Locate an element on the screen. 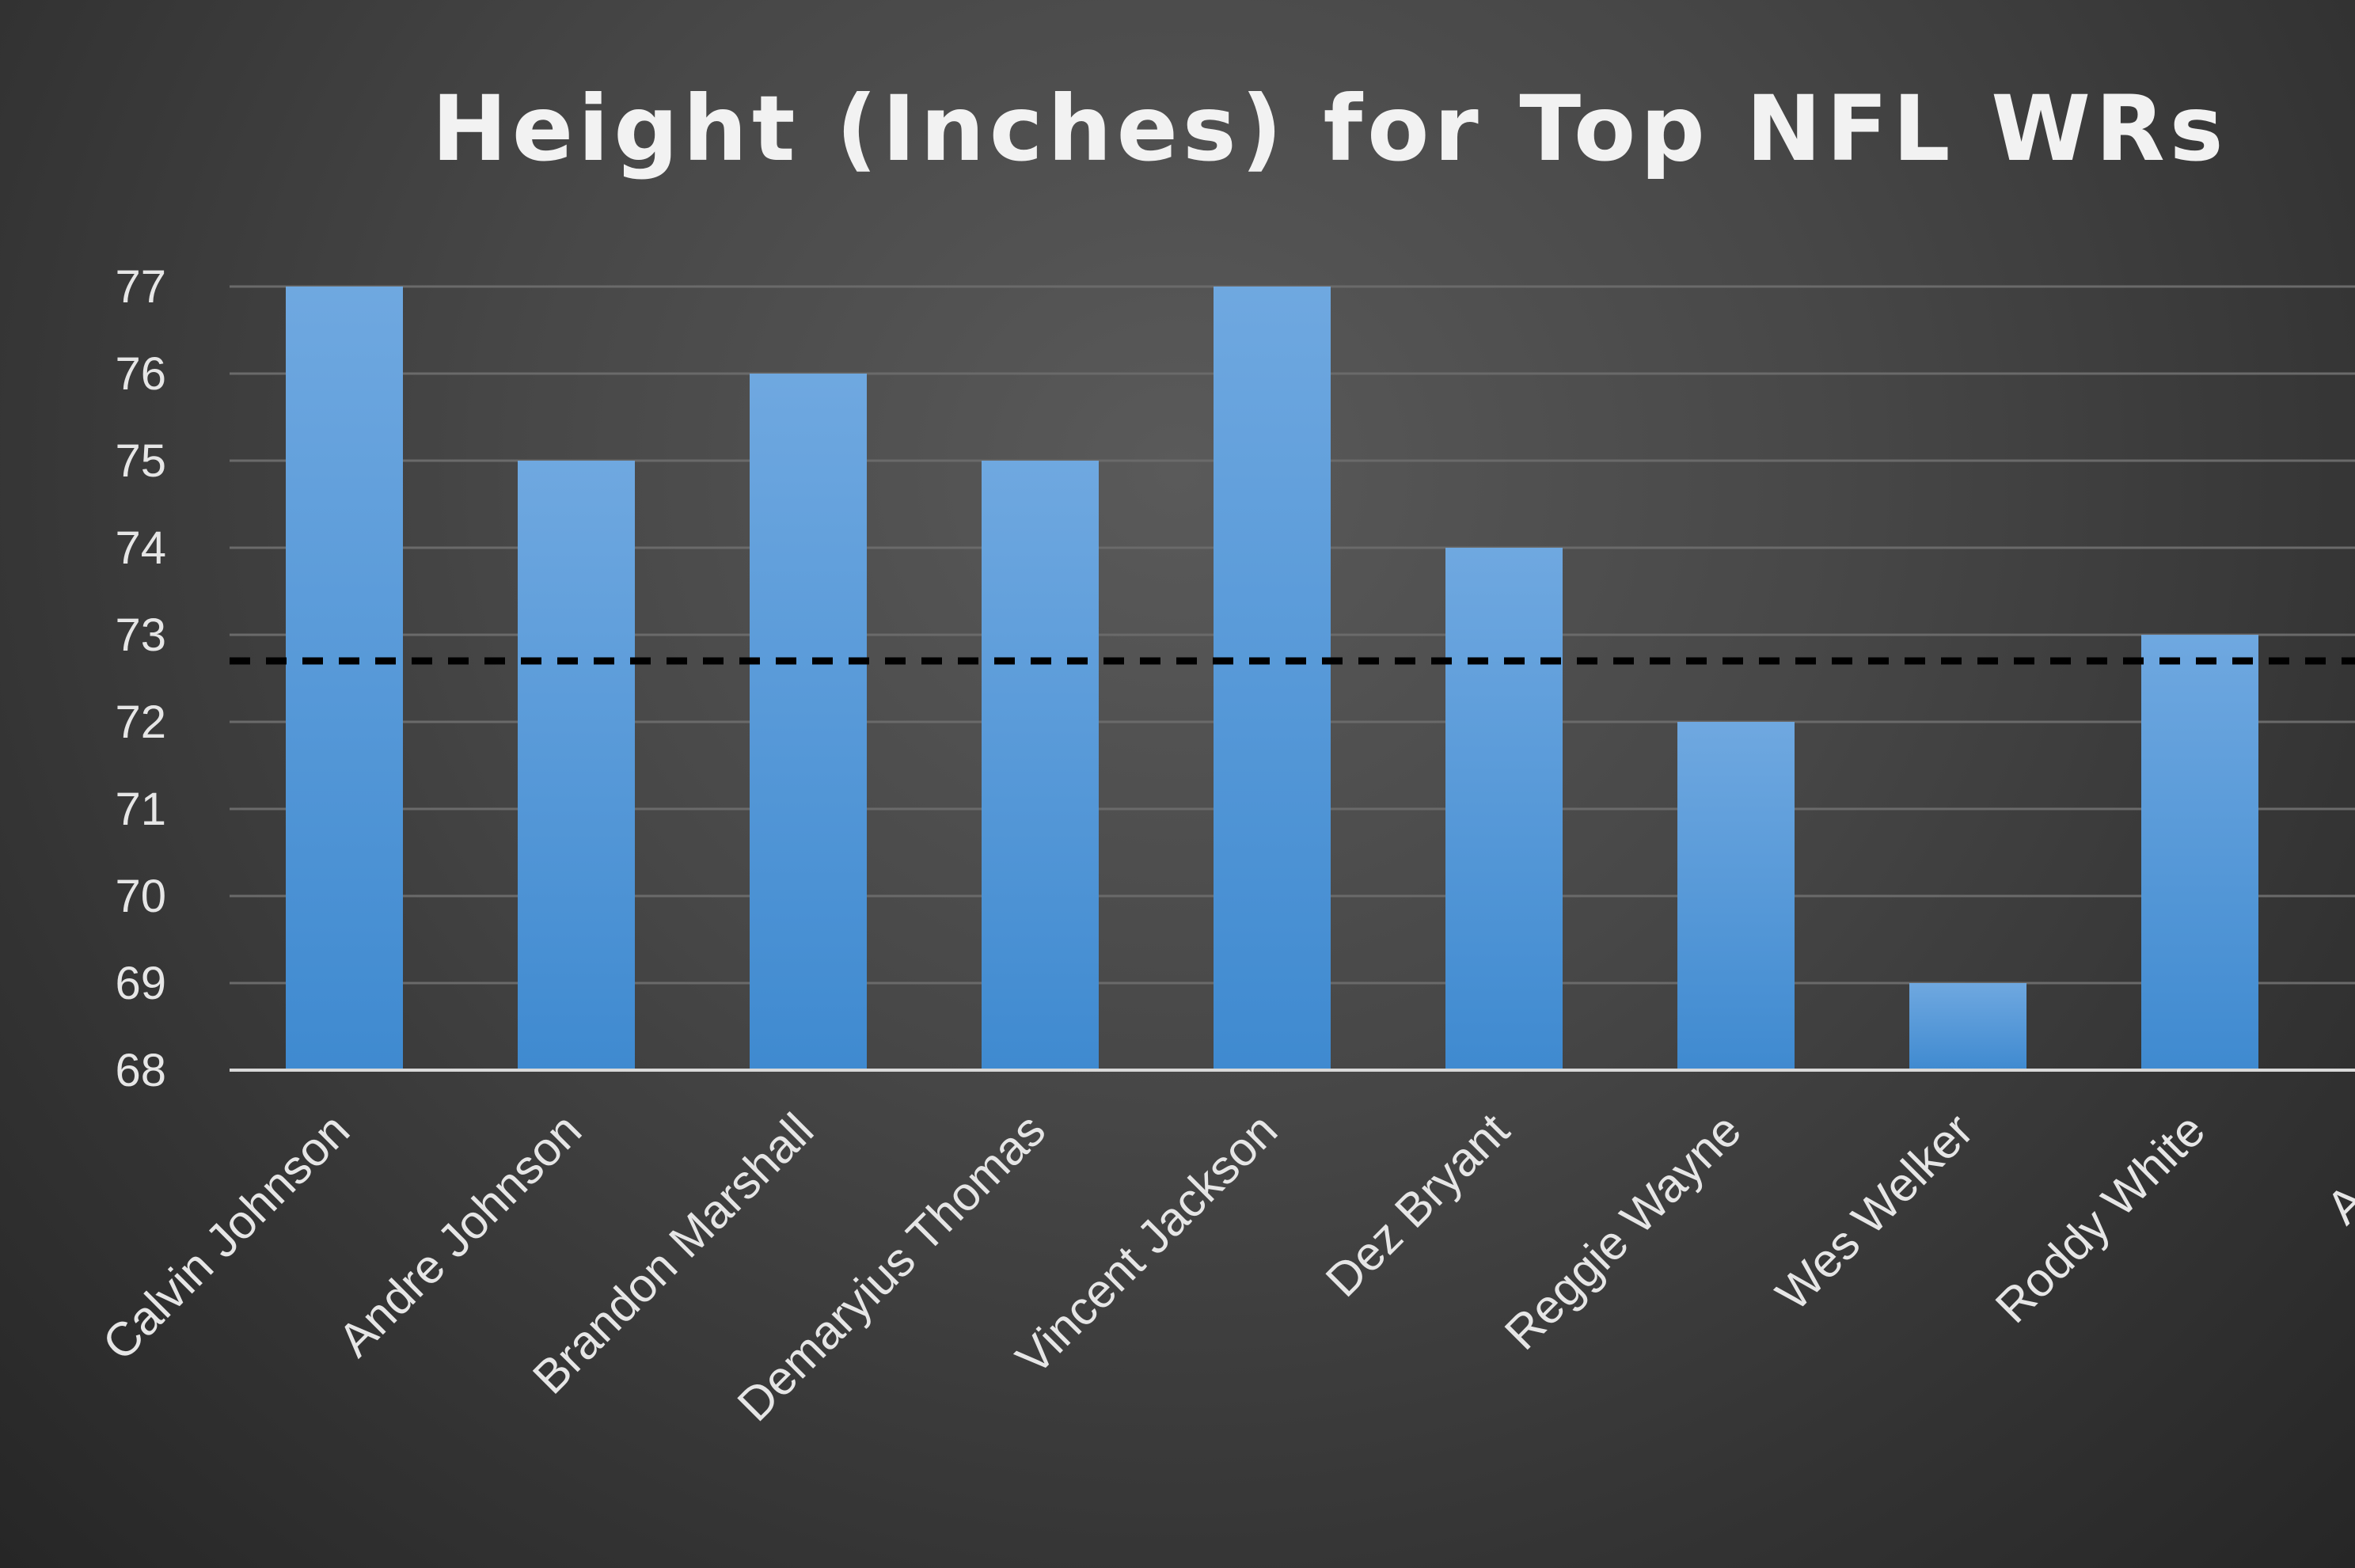 This screenshot has height=1568, width=2355. y-tick-label: 71 is located at coordinates (140, 809).